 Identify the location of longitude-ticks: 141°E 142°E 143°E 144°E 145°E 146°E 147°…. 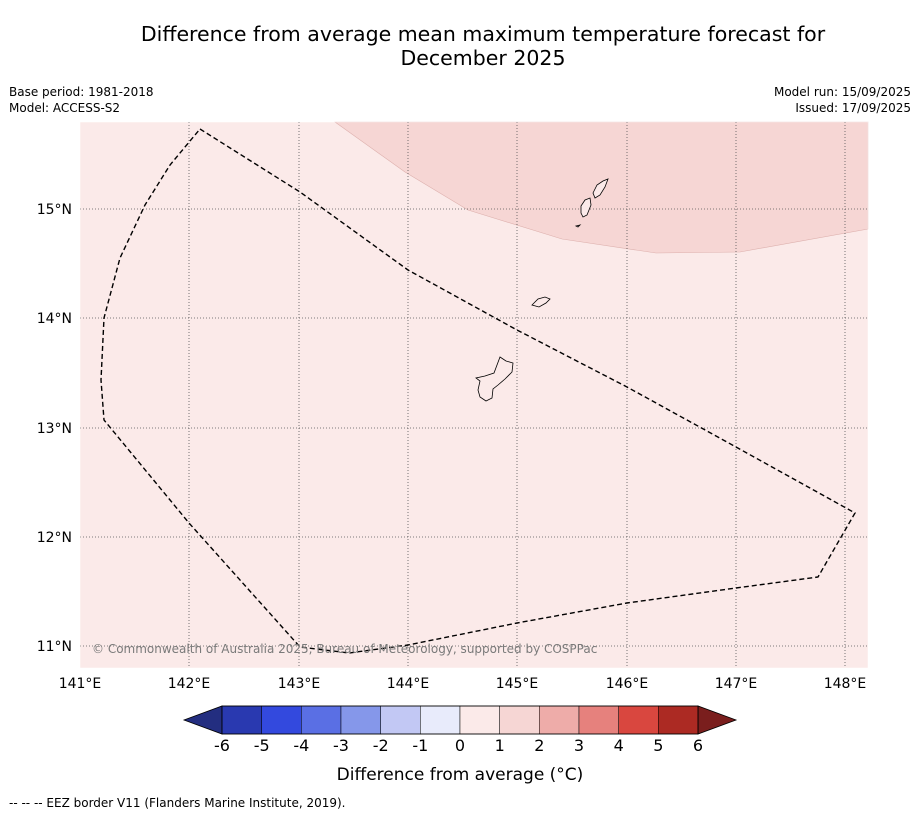
(463, 684).